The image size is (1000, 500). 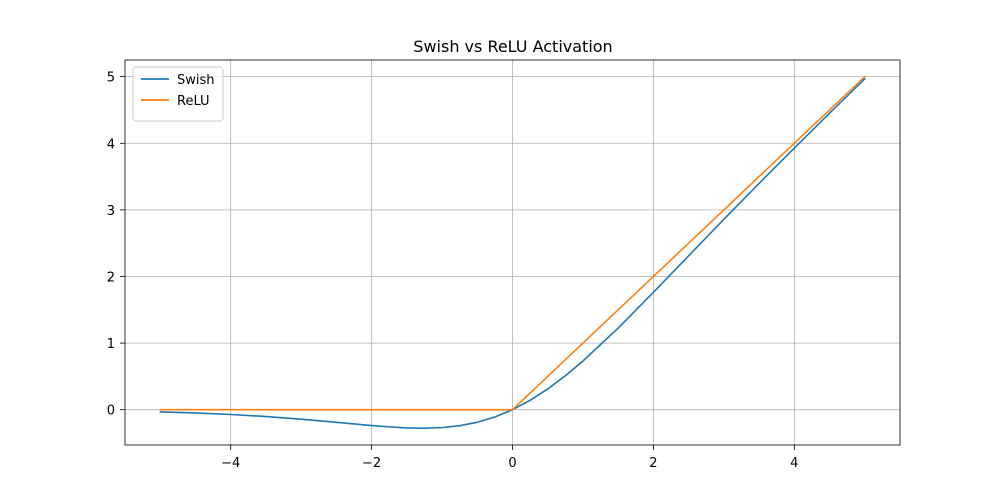 What do you see at coordinates (512, 463) in the screenshot?
I see `x-tick-label: 0` at bounding box center [512, 463].